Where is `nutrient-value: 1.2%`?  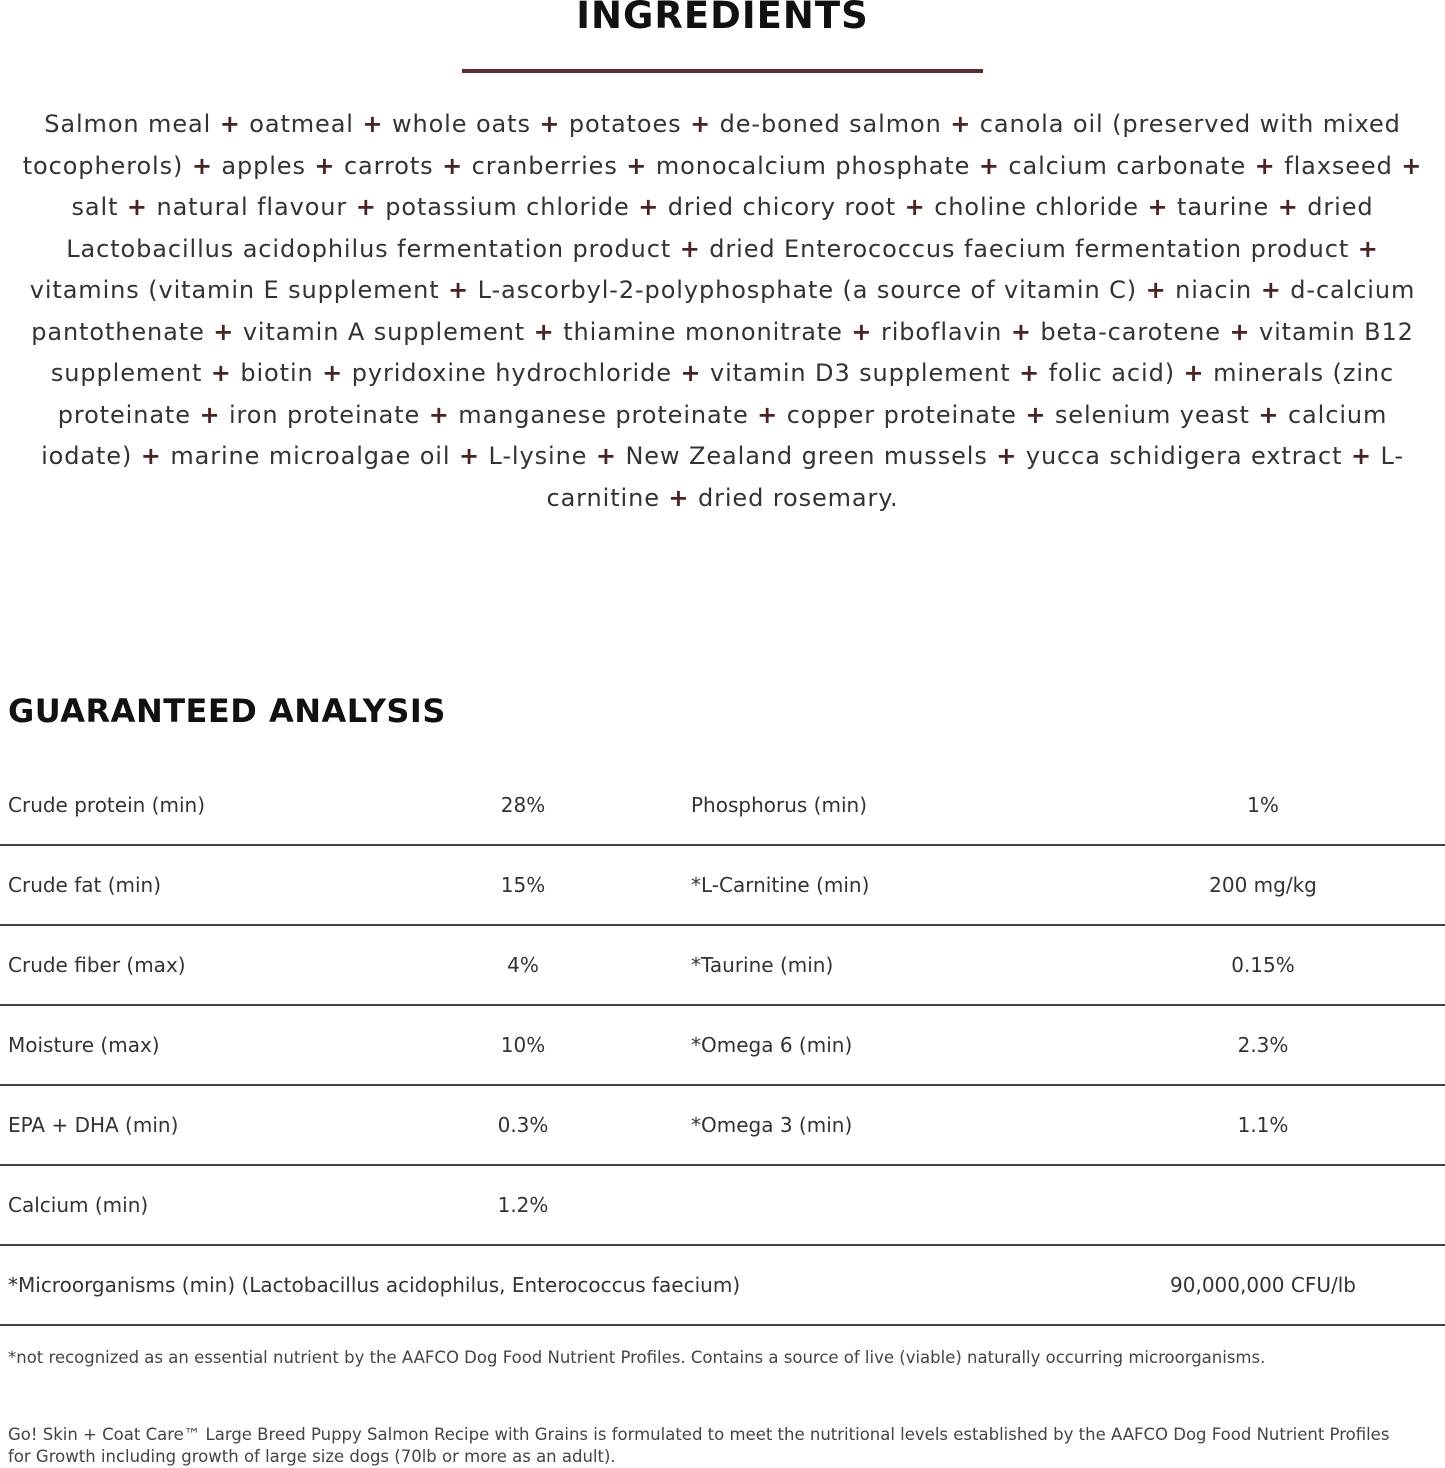
nutrient-value: 1.2% is located at coordinates (523, 1205).